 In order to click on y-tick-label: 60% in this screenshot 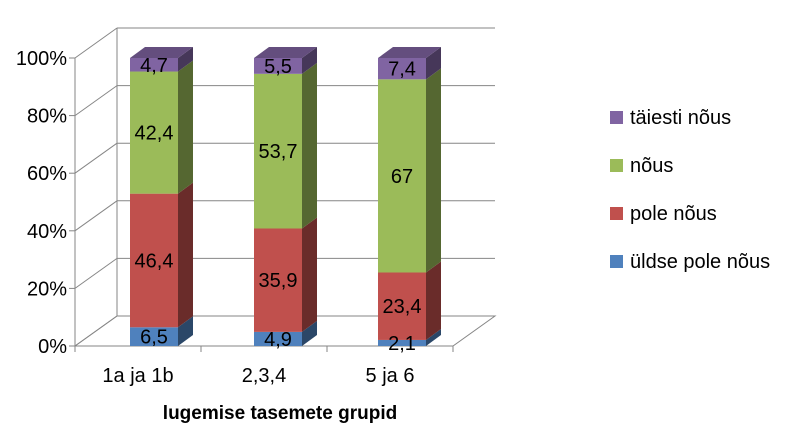, I will do `click(47, 174)`.